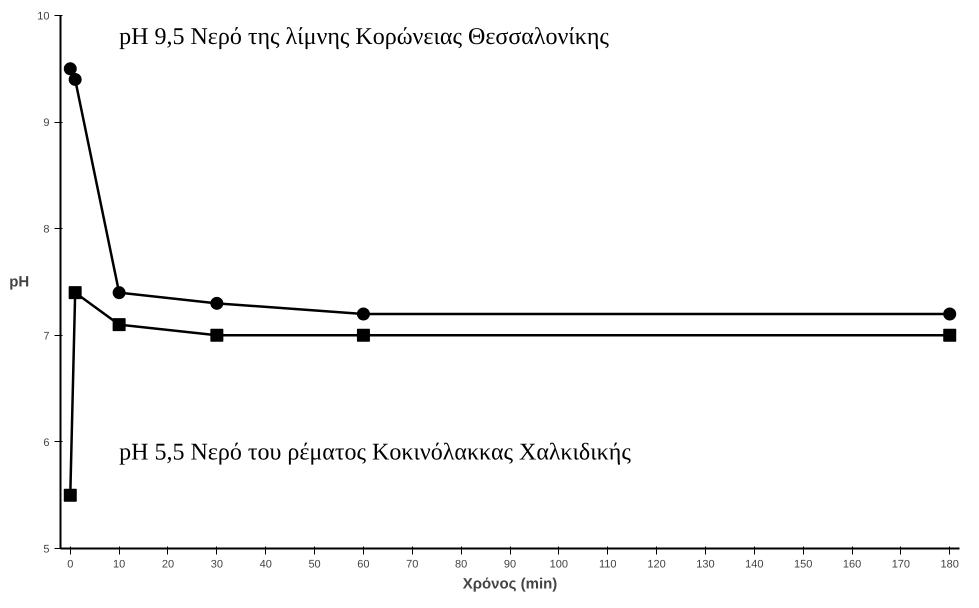 The height and width of the screenshot is (608, 979). I want to click on y-tick-label: 10, so click(43, 16).